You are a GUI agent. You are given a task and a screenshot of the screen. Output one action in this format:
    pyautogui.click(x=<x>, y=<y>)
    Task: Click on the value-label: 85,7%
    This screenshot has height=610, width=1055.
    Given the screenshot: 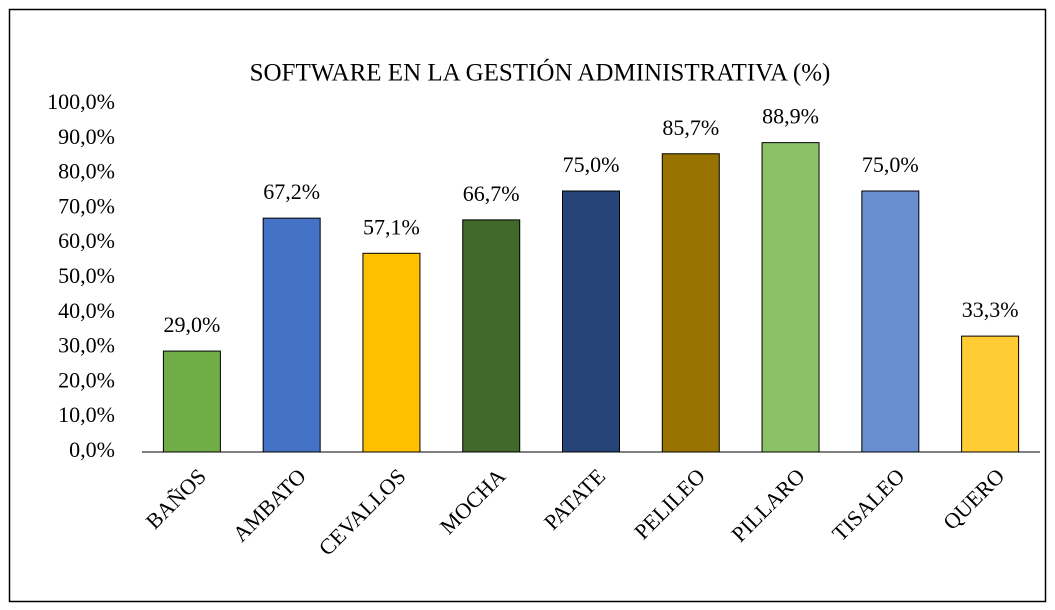 What is the action you would take?
    pyautogui.click(x=690, y=127)
    